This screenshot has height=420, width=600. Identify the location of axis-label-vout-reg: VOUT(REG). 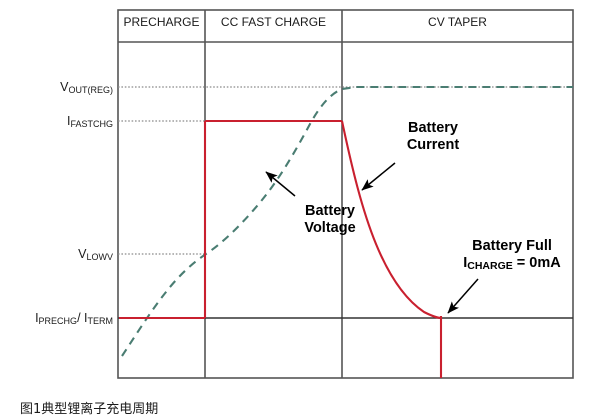
(57, 87).